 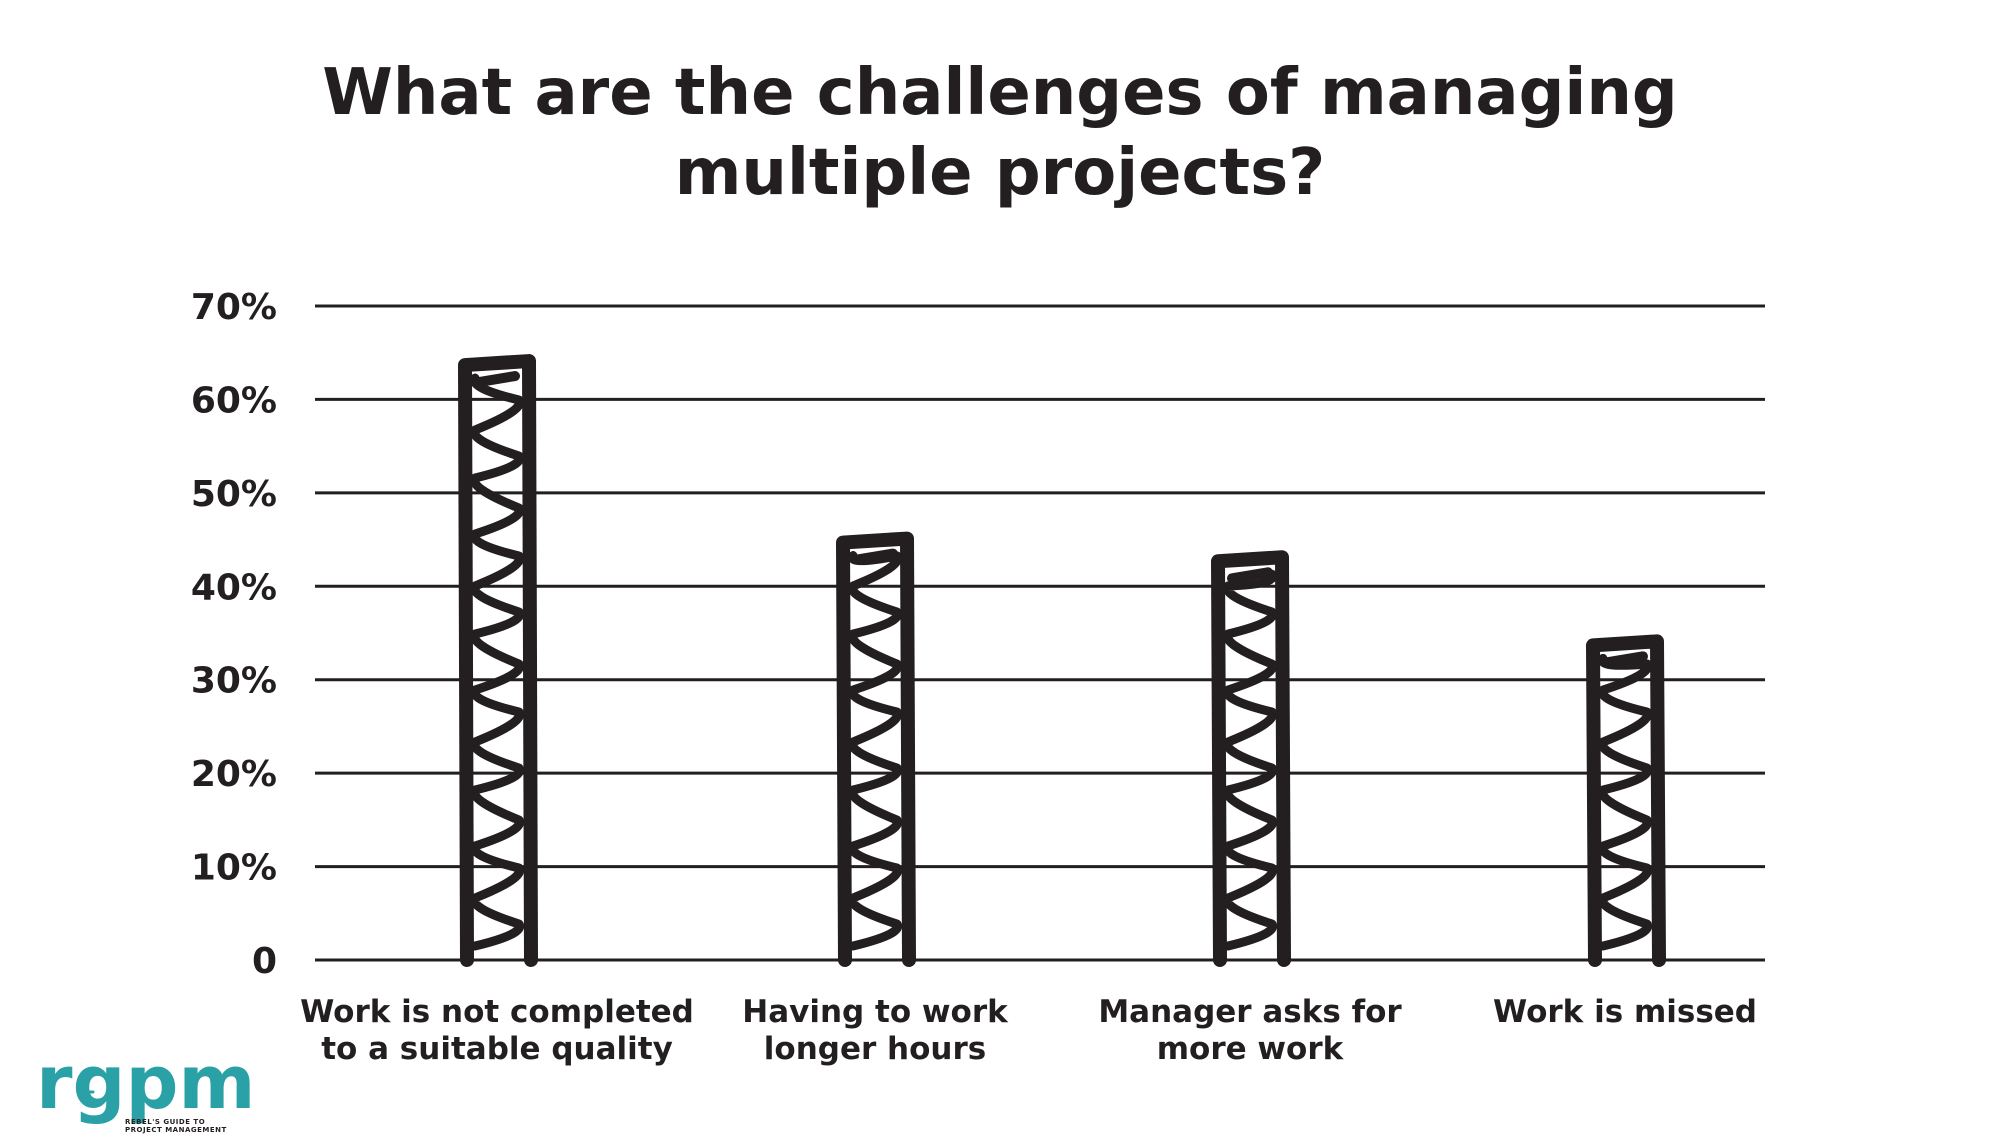 I want to click on category-label: to a suitable quality, so click(x=497, y=1049).